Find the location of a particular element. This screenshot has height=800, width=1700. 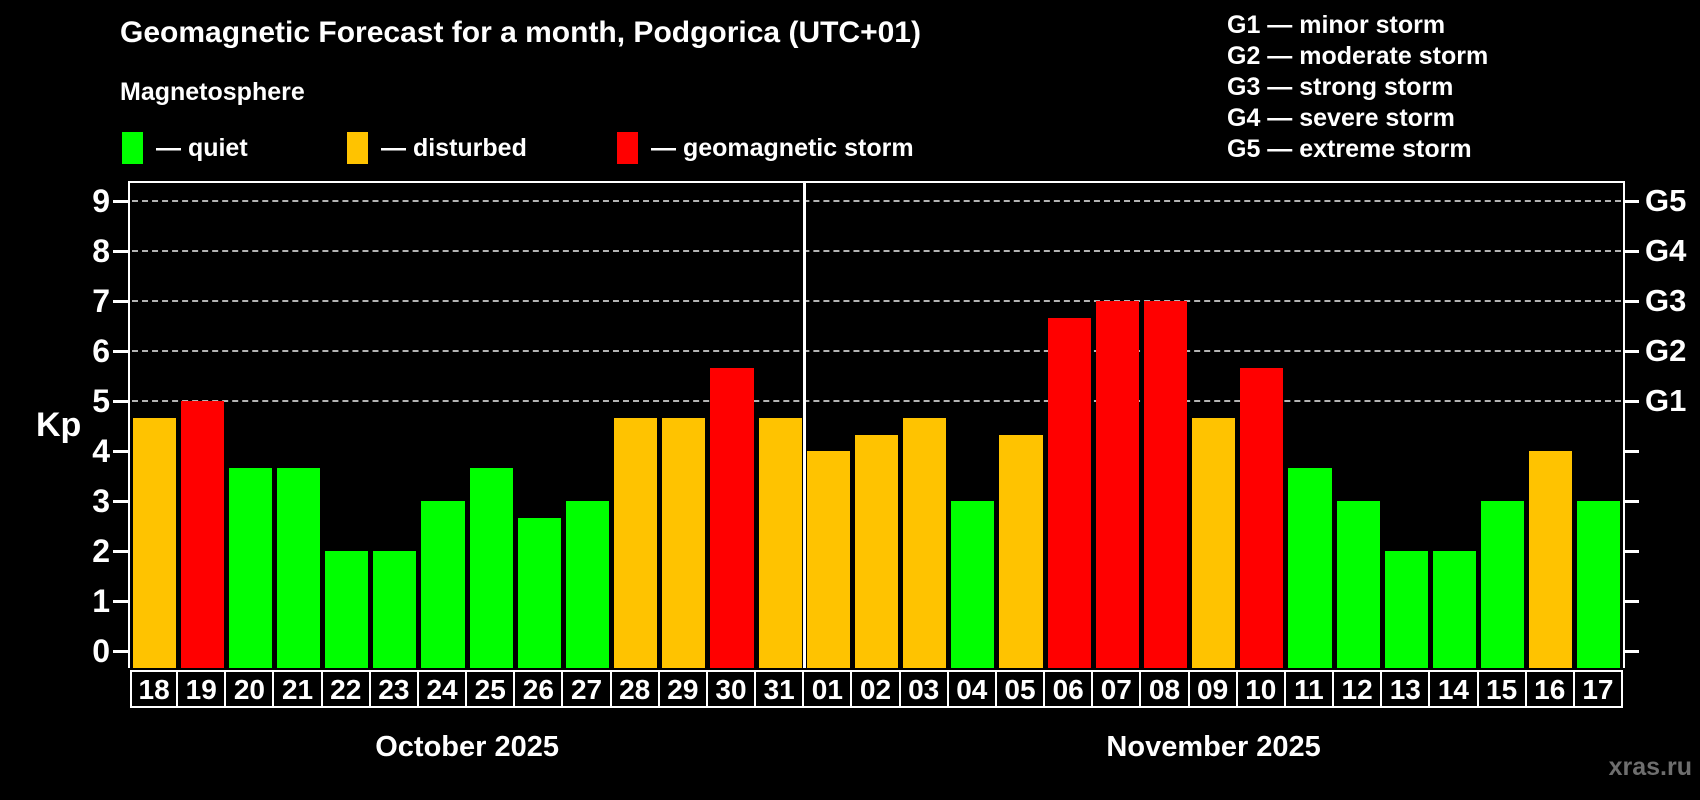

month-label-october: October 2025 is located at coordinates (467, 747).